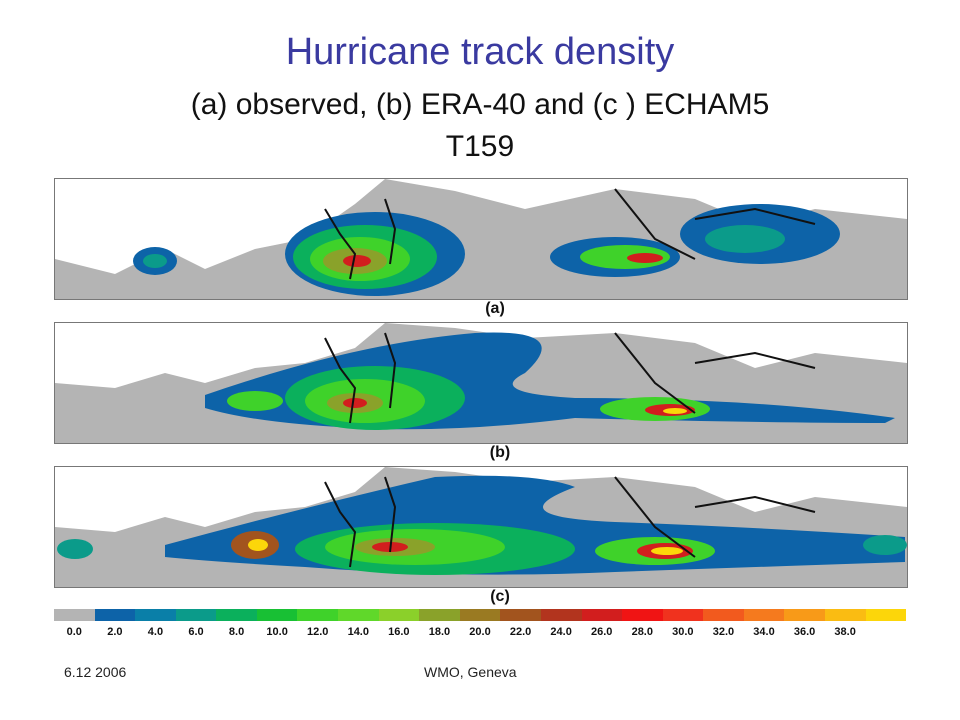 This screenshot has height=720, width=960. What do you see at coordinates (74, 632) in the screenshot?
I see `colorbar-tick-label: 0.0` at bounding box center [74, 632].